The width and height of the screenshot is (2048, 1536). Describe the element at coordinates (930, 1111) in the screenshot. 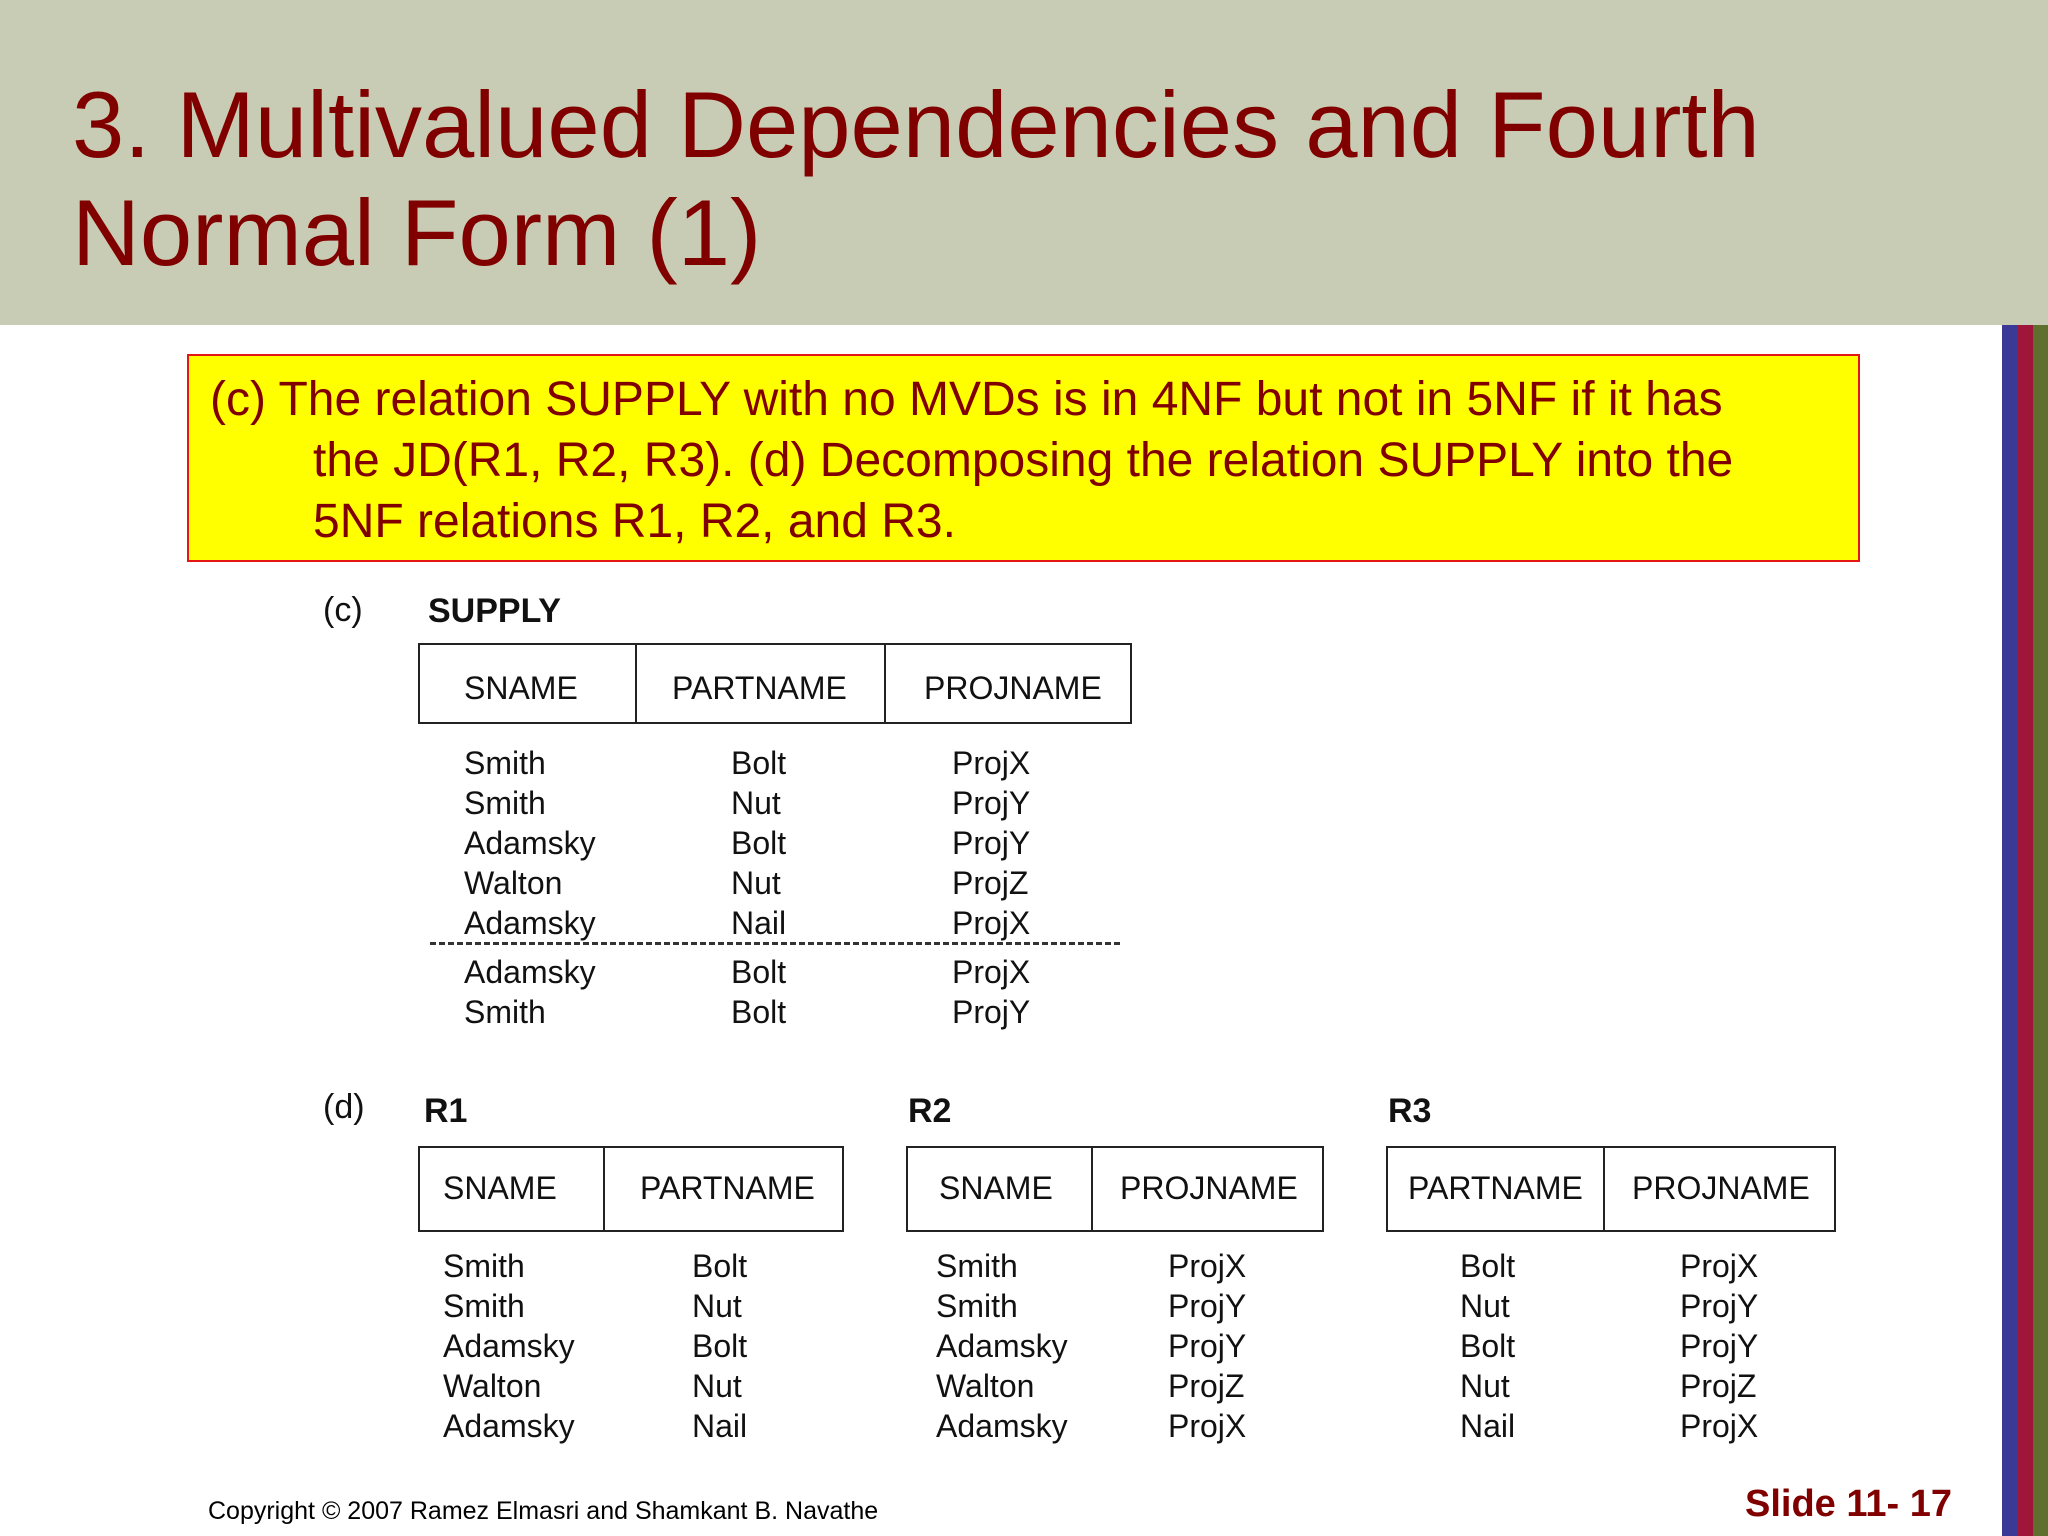

I see `r2-relation-name: R2` at that location.